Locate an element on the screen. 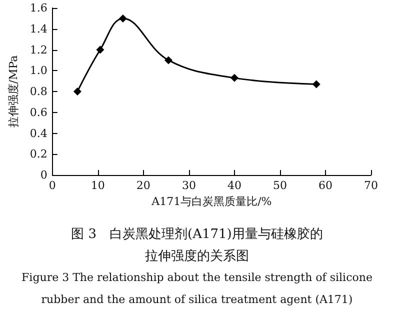 The height and width of the screenshot is (321, 394). y-tick-label: 1.6 is located at coordinates (39, 8).